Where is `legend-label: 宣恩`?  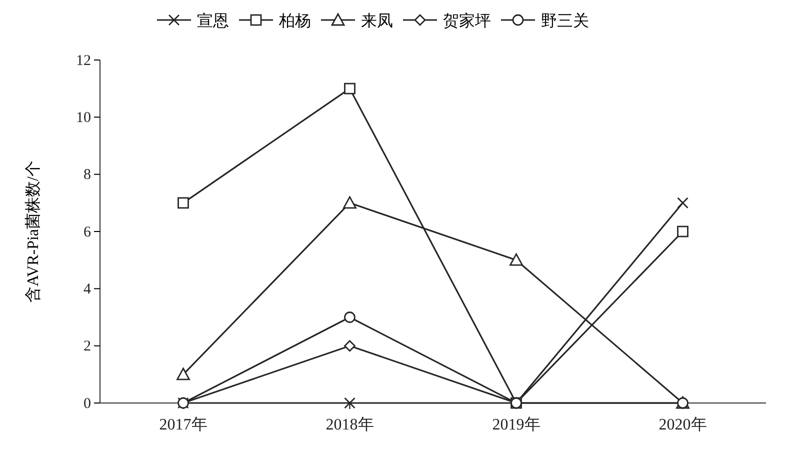
legend-label: 宣恩 is located at coordinates (213, 21).